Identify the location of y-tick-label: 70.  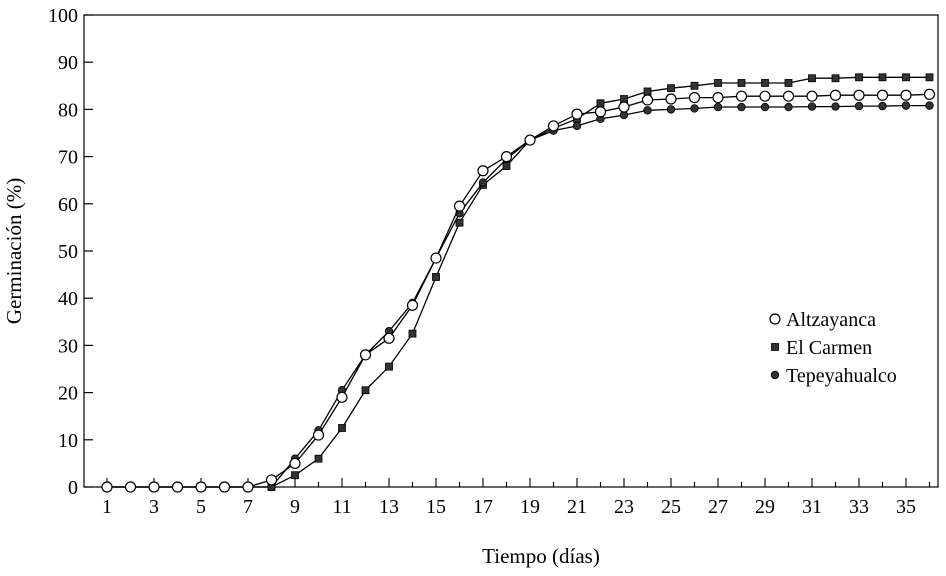
(68, 158).